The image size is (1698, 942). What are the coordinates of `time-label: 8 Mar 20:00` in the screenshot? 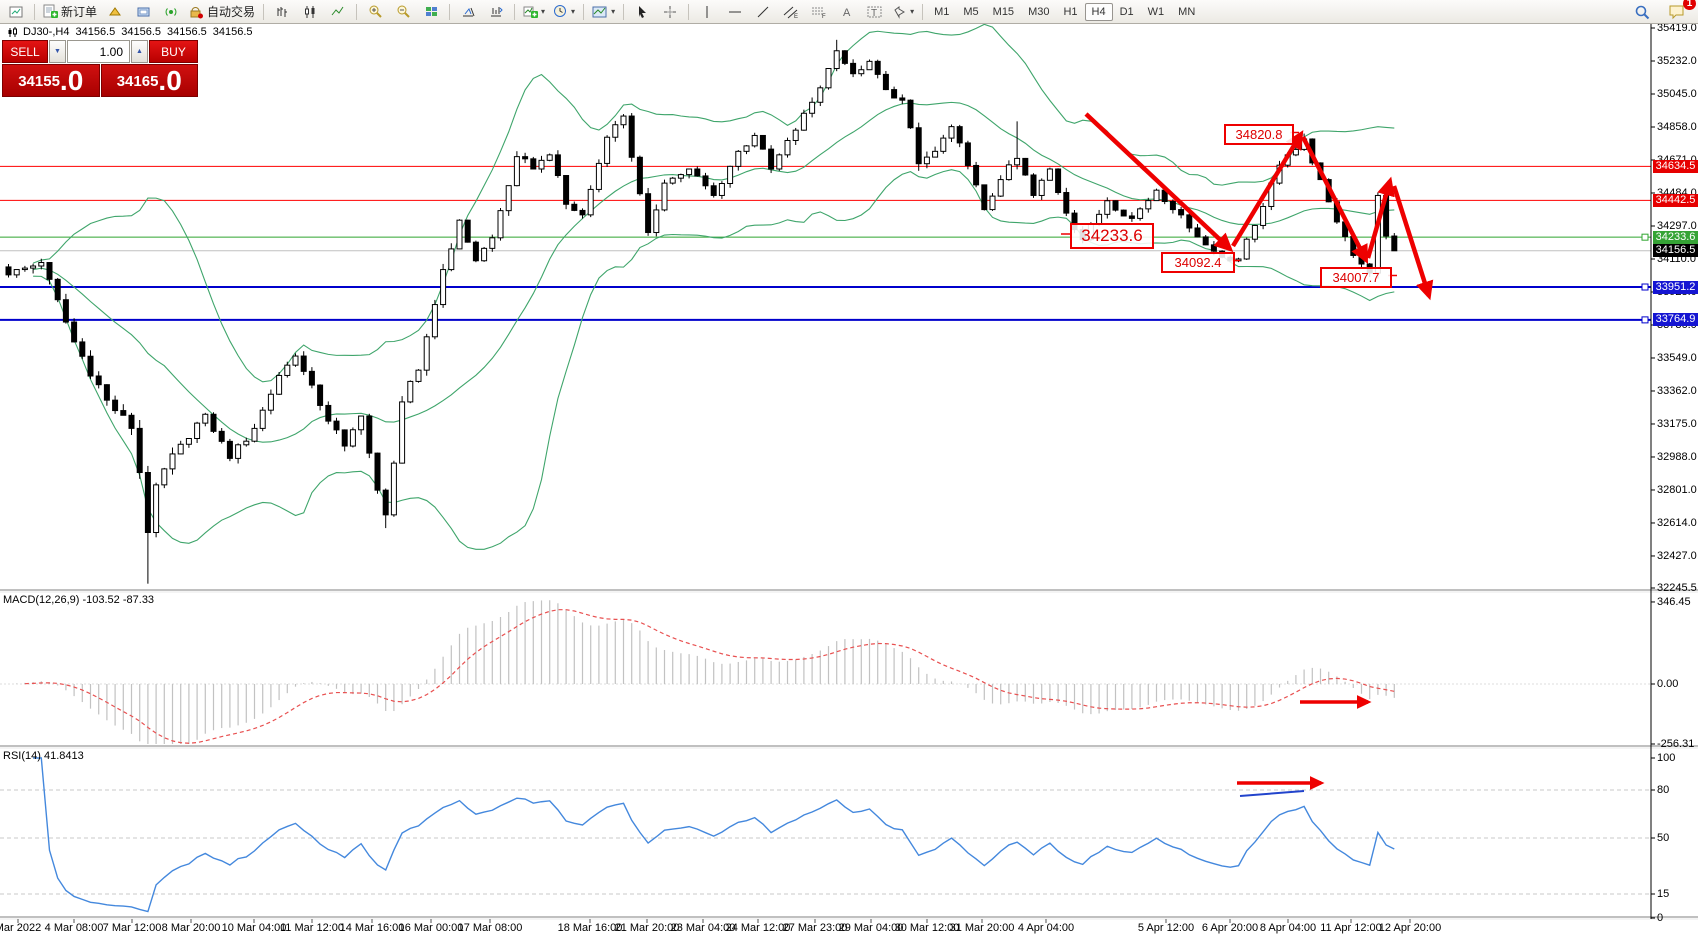 It's located at (191, 928).